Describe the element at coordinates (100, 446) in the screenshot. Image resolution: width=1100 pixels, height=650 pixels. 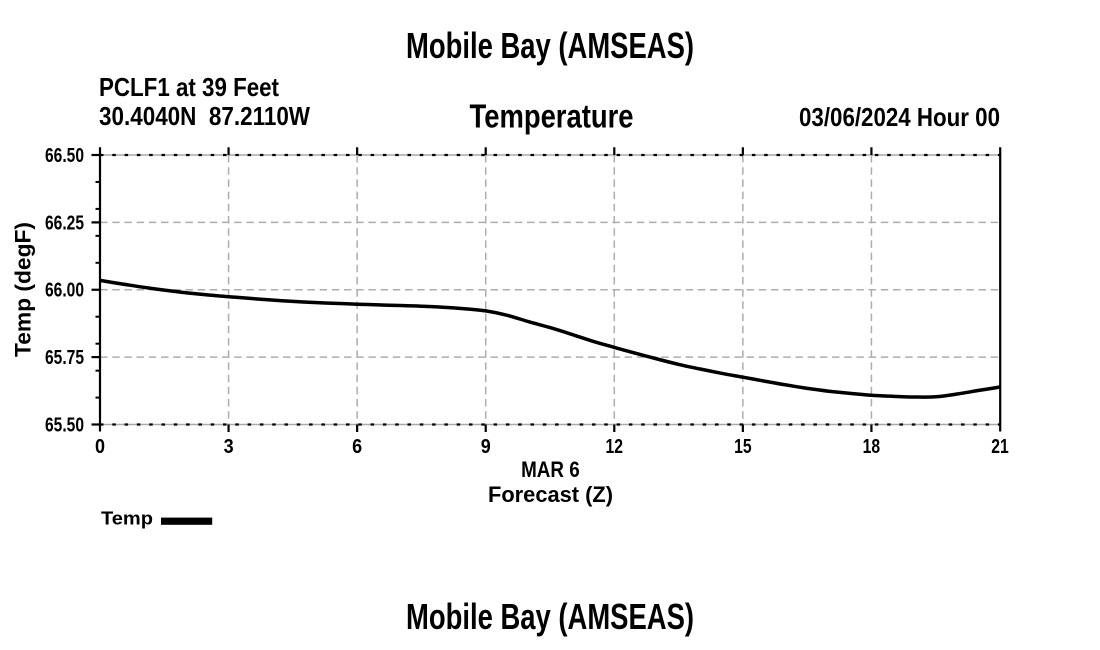
I see `svg-text: 0` at that location.